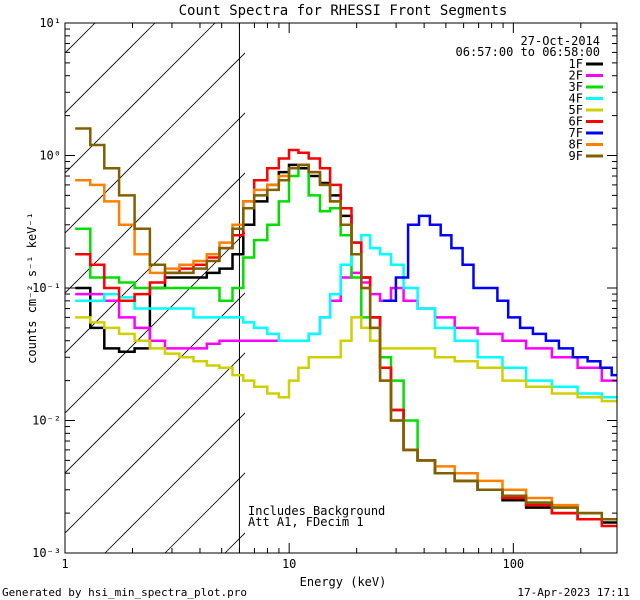 The width and height of the screenshot is (640, 600). Describe the element at coordinates (560, 41) in the screenshot. I see `date-label: 27-Oct-2014` at that location.